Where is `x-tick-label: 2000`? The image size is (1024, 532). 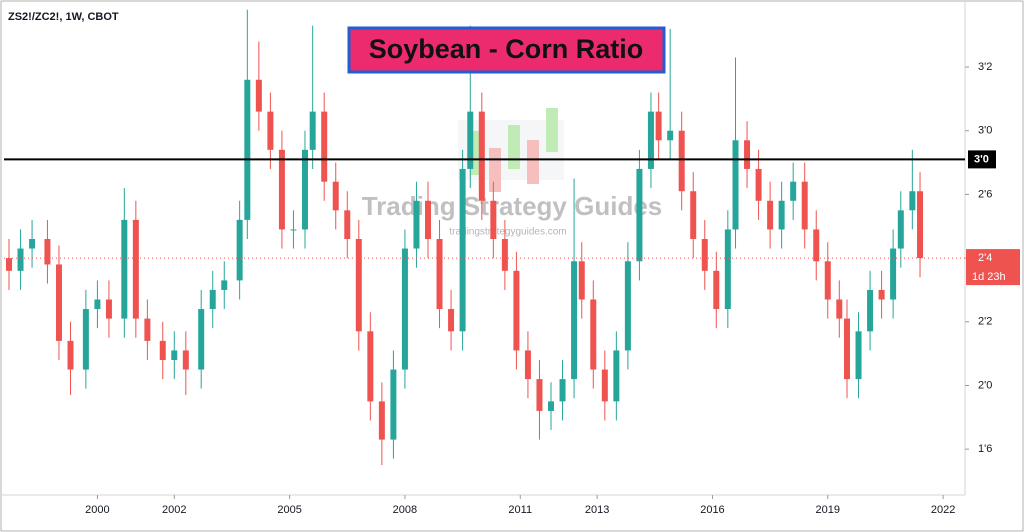
x-tick-label: 2000 is located at coordinates (97, 510).